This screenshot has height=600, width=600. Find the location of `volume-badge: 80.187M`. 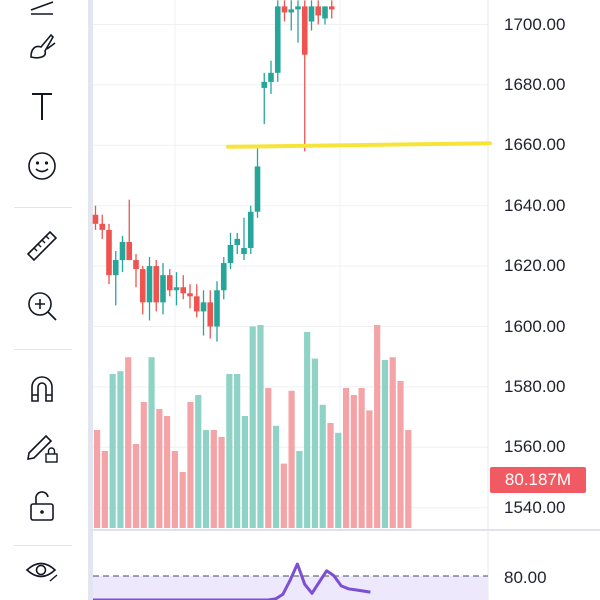

volume-badge: 80.187M is located at coordinates (538, 480).